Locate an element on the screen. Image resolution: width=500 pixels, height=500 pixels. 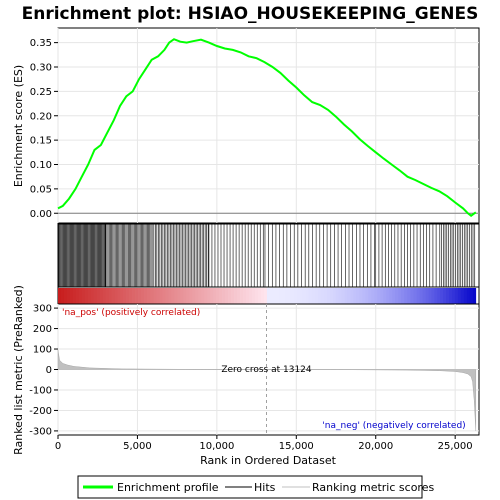
x-tick-label: 10,000 is located at coordinates (216, 446).